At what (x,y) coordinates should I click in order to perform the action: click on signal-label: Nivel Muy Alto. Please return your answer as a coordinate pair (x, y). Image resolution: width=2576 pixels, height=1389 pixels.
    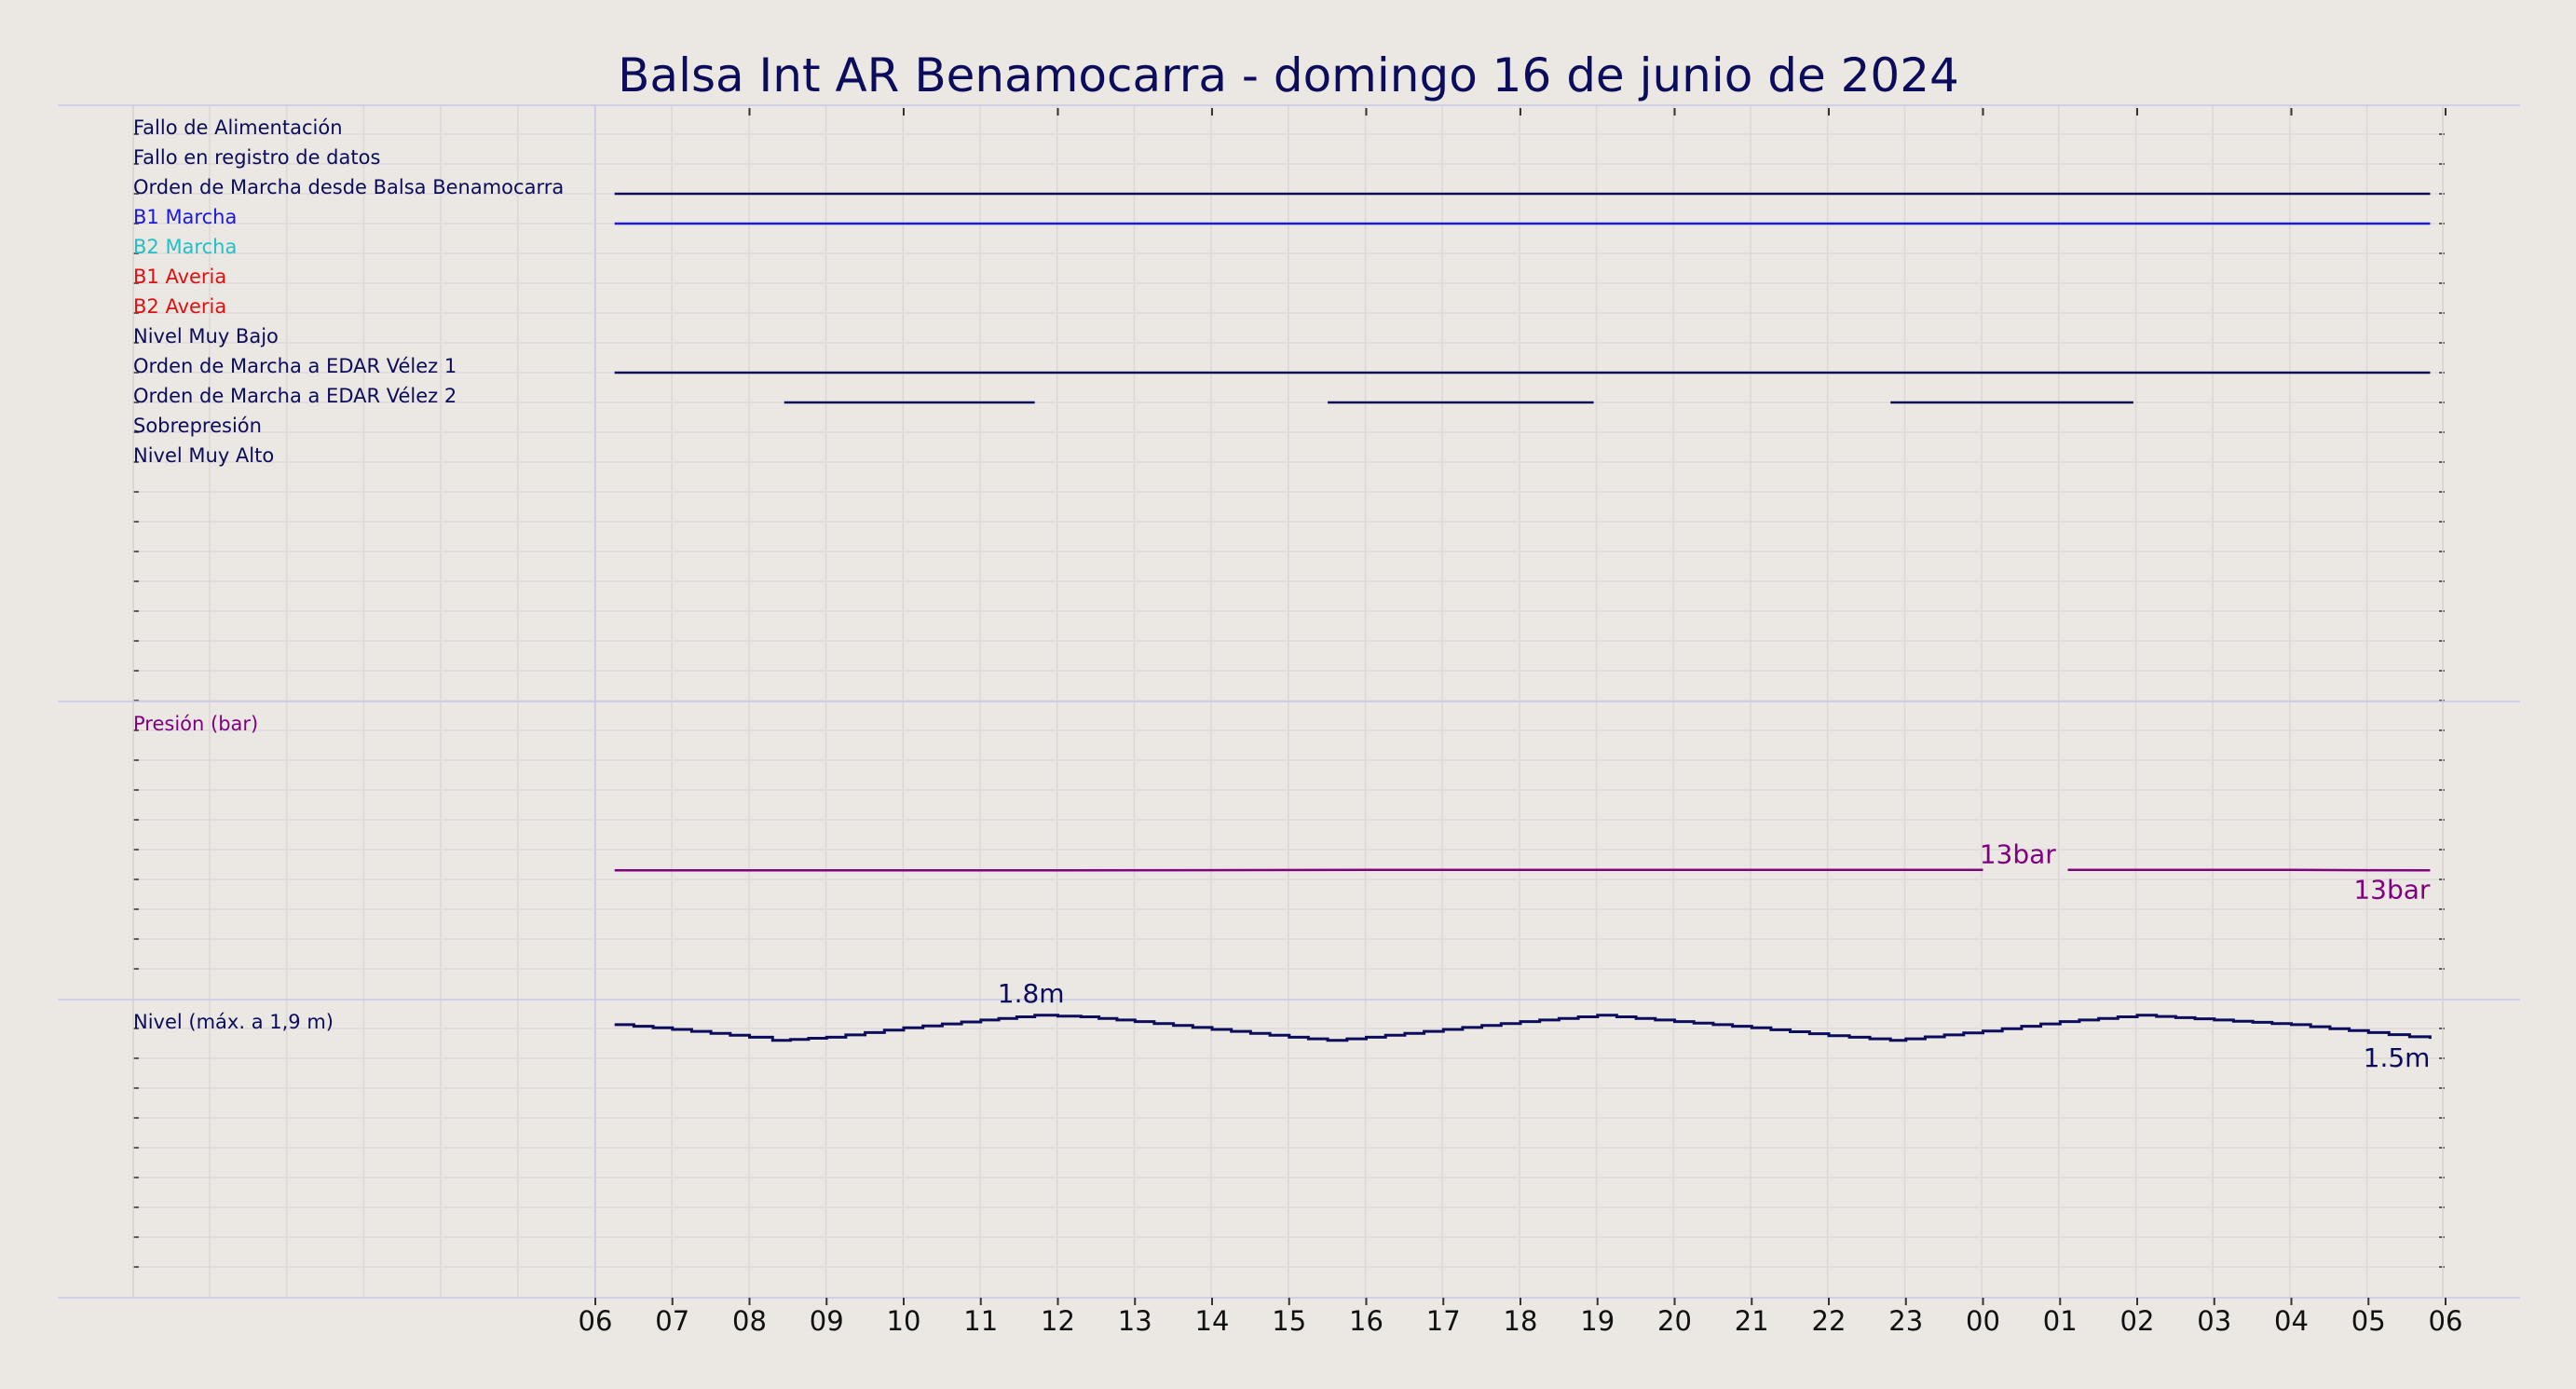
    Looking at the image, I should click on (204, 455).